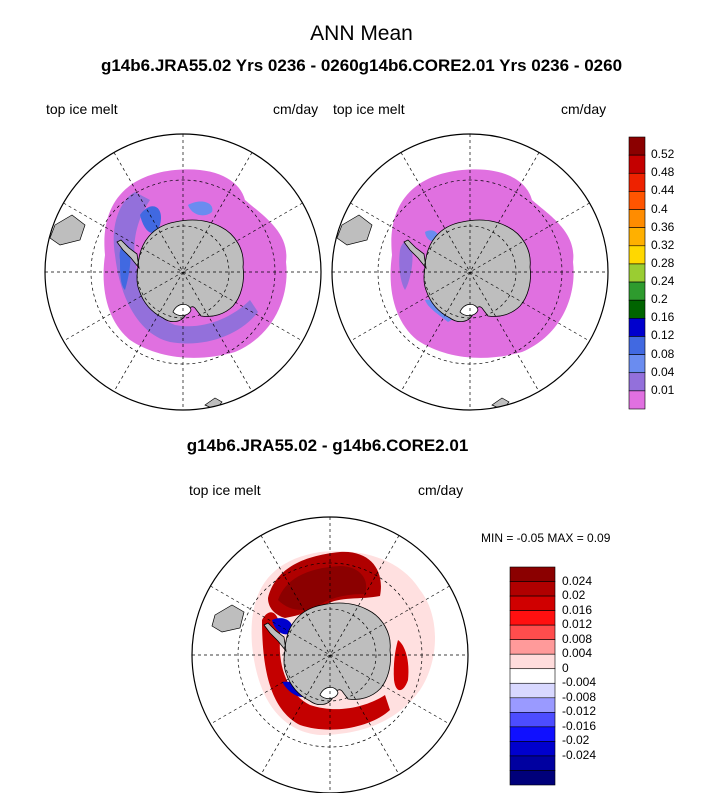 The height and width of the screenshot is (793, 723). Describe the element at coordinates (579, 682) in the screenshot. I see `colorbar-label: -0.004` at that location.